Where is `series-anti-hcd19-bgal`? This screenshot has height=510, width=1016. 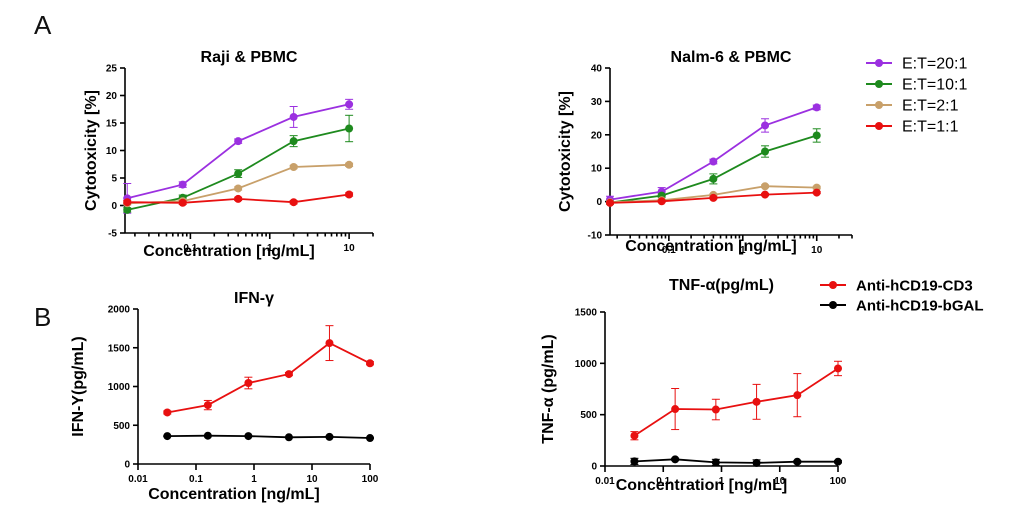 series-anti-hcd19-bgal is located at coordinates (268, 437).